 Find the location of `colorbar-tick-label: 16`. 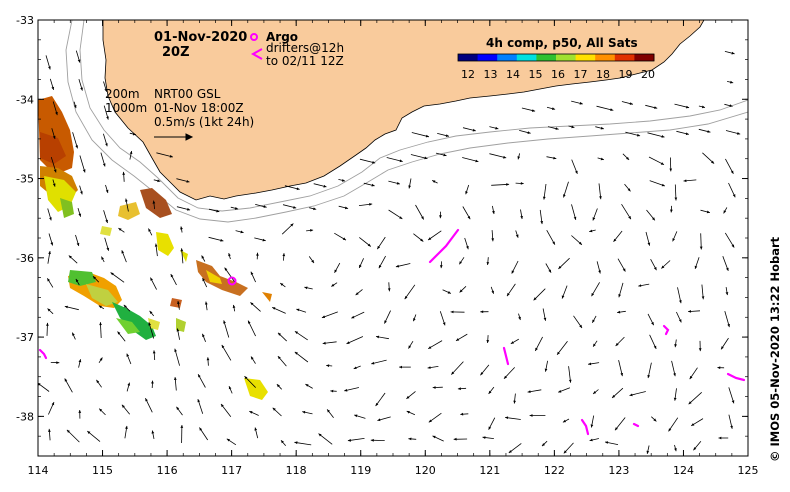

colorbar-tick-label: 16 is located at coordinates (558, 74).